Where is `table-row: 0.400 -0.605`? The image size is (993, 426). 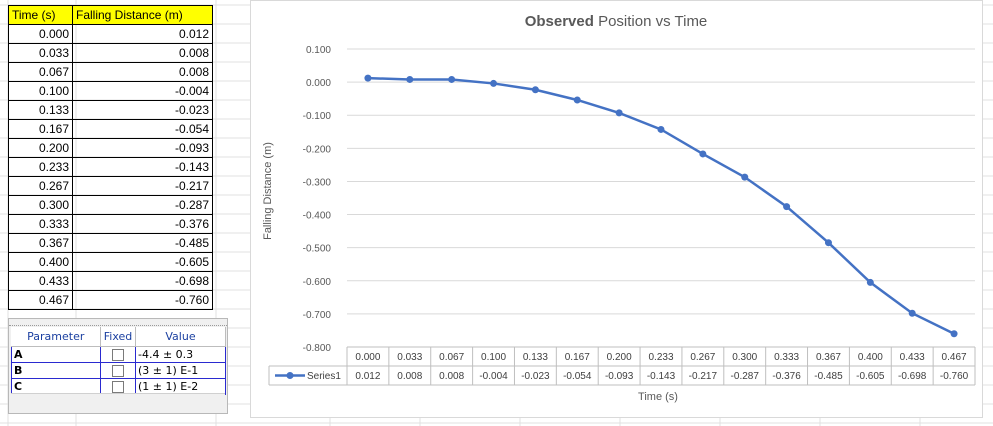
table-row: 0.400 -0.605 is located at coordinates (110, 262).